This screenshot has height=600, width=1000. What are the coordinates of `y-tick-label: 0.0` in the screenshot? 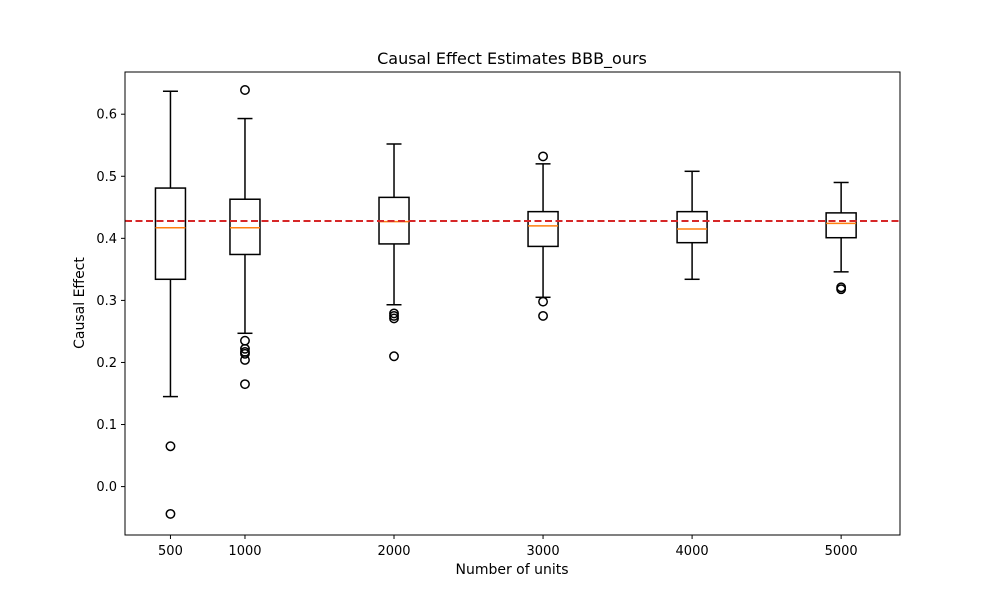 It's located at (106, 487).